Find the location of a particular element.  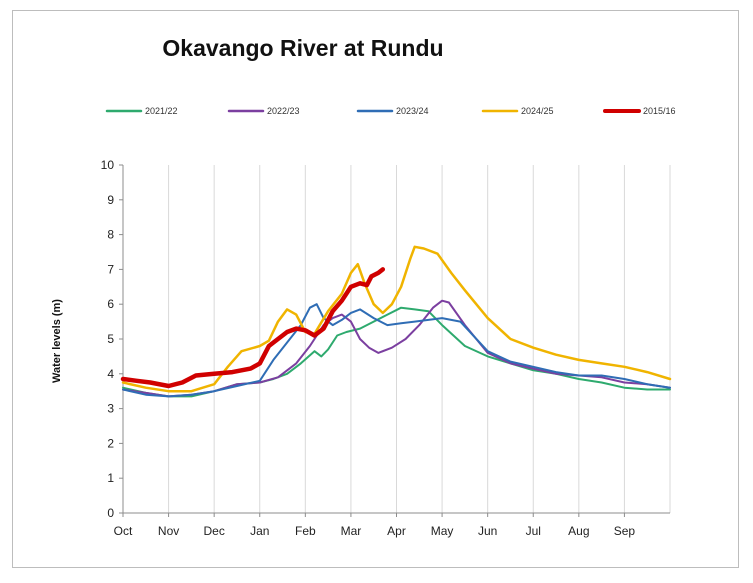

y-tick-label: 4 is located at coordinates (110, 374).